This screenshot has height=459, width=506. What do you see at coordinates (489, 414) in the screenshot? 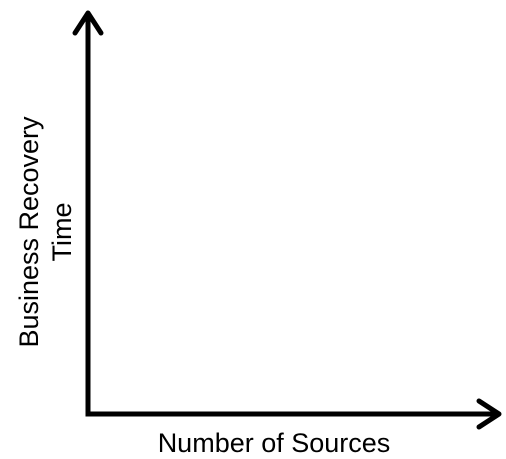
I see `x-axis-arrow-icon` at bounding box center [489, 414].